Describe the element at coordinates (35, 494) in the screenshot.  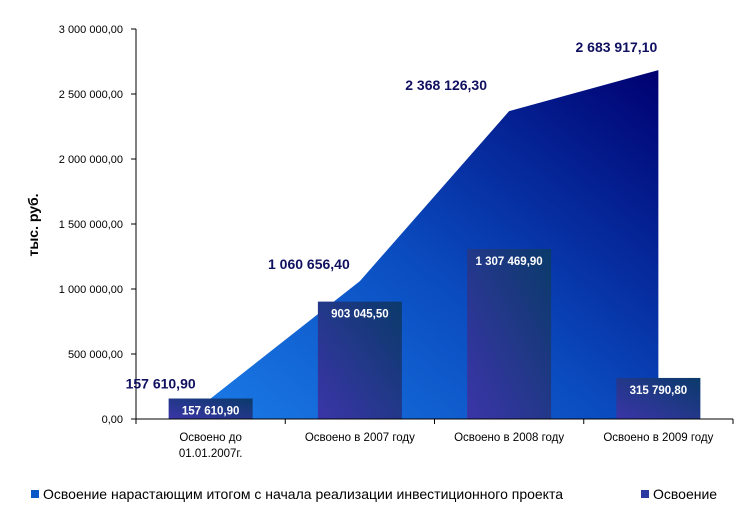
I see `legend-swatch-cumulative` at that location.